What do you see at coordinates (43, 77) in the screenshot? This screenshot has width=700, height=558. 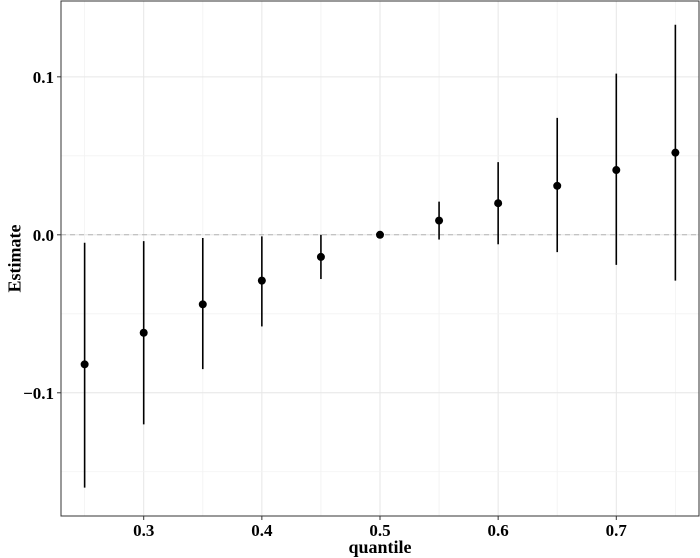 I see `y-tick-label: 0.1` at bounding box center [43, 77].